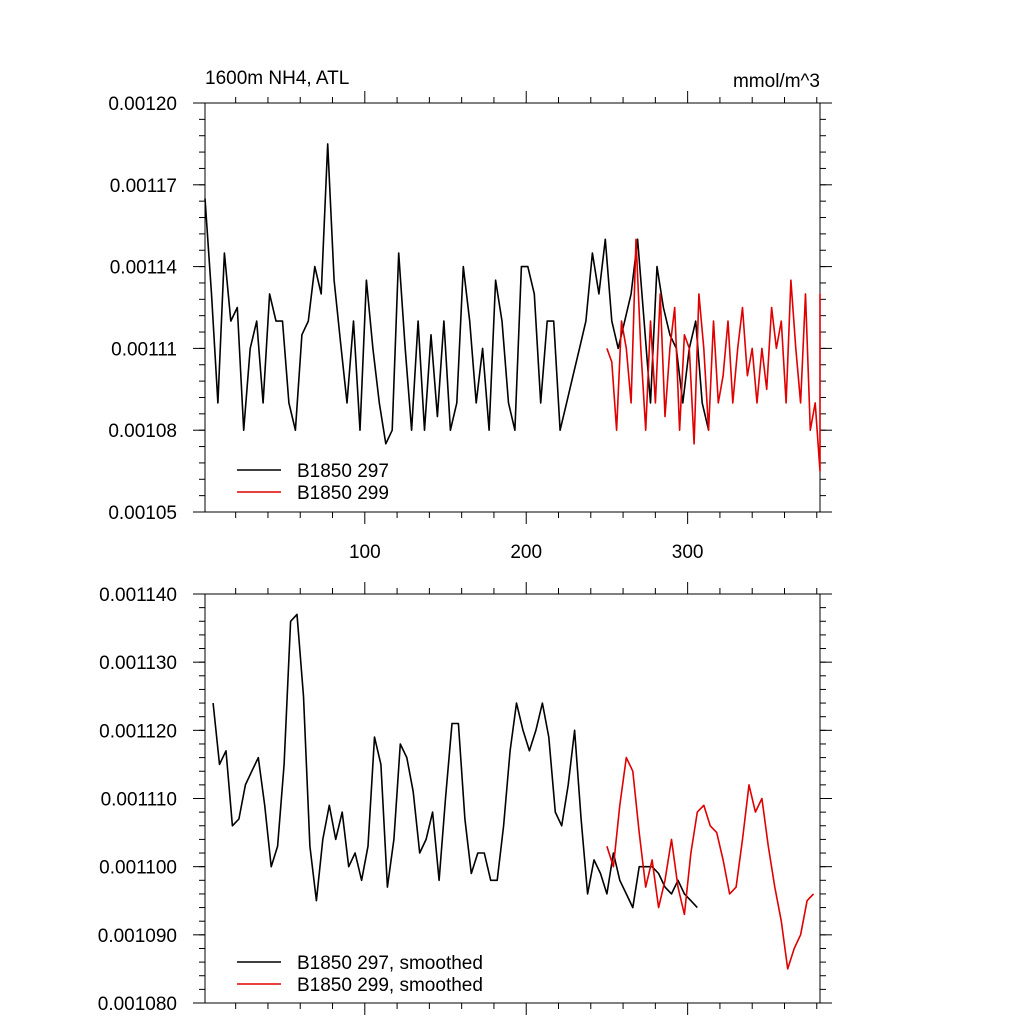  What do you see at coordinates (142, 513) in the screenshot?
I see `y-tick-label: 0.00105` at bounding box center [142, 513].